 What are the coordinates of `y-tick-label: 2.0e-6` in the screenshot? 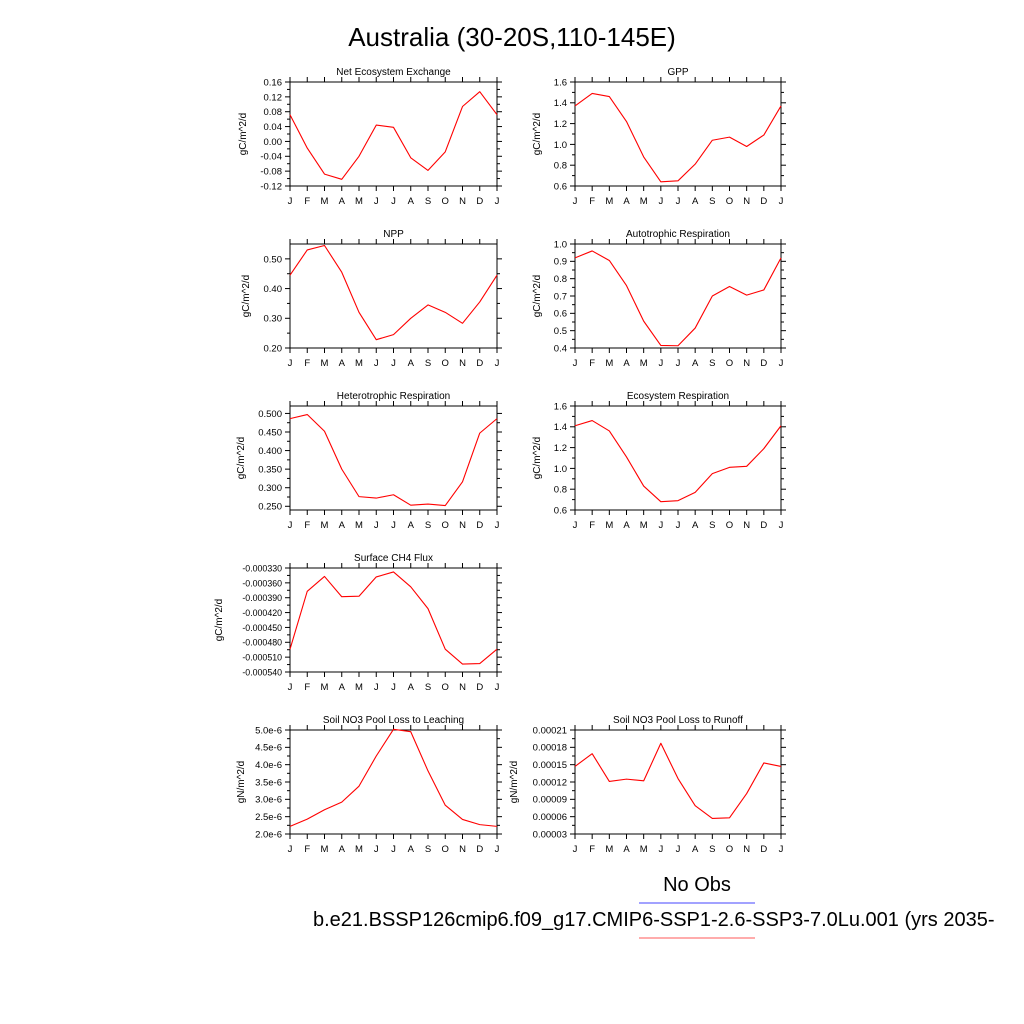 It's located at (268, 834).